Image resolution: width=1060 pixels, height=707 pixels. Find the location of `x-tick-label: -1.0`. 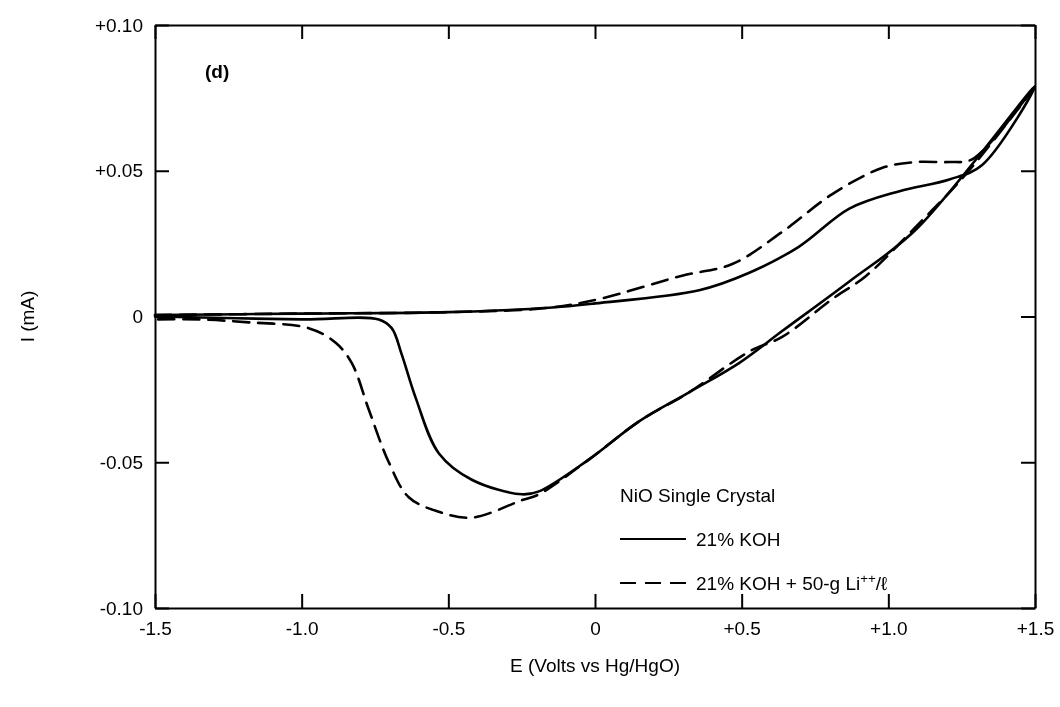

x-tick-label: -1.0 is located at coordinates (302, 629).